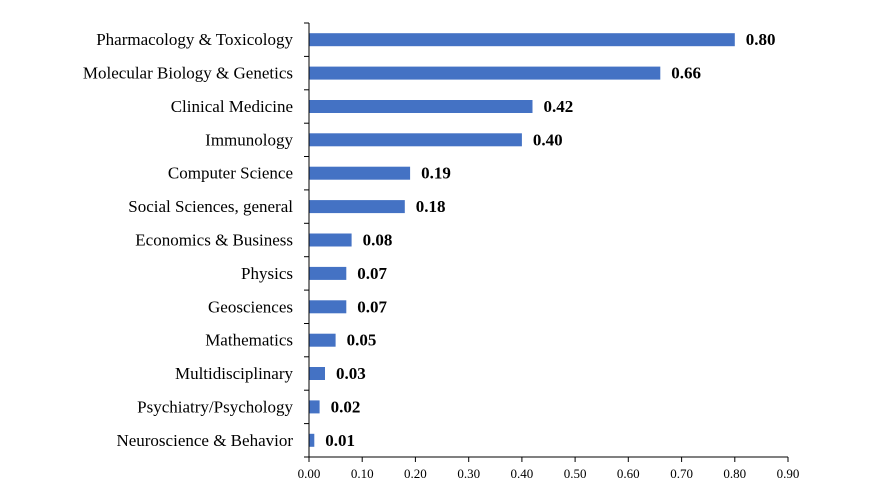 This screenshot has height=495, width=872. Describe the element at coordinates (372, 273) in the screenshot. I see `value-label-7: 0.07` at that location.